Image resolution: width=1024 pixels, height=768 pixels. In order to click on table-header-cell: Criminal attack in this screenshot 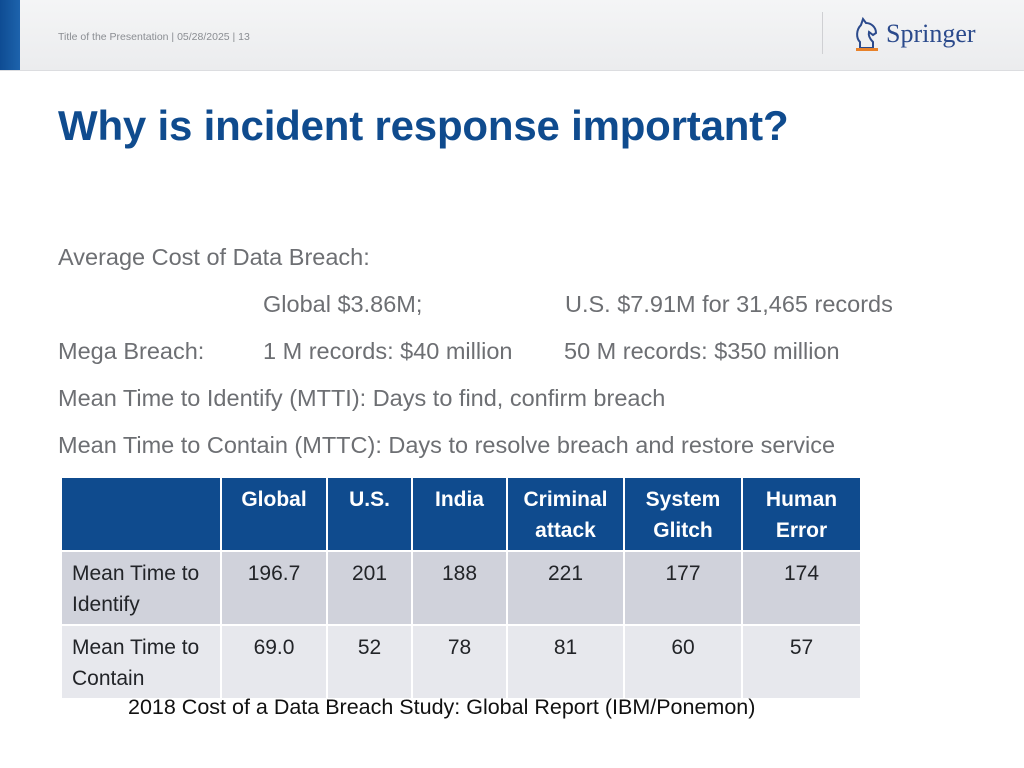, I will do `click(565, 514)`.